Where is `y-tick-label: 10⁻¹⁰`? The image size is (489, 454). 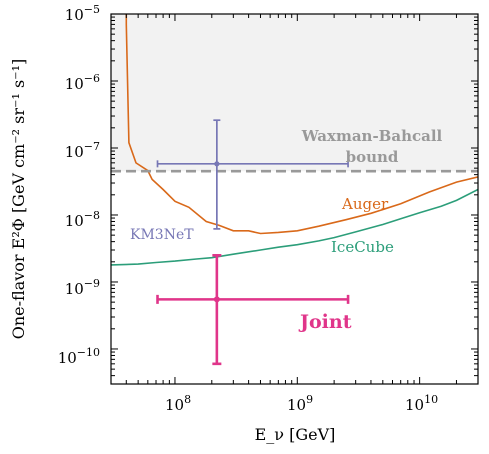
y-tick-label: 10⁻¹⁰ is located at coordinates (79, 356).